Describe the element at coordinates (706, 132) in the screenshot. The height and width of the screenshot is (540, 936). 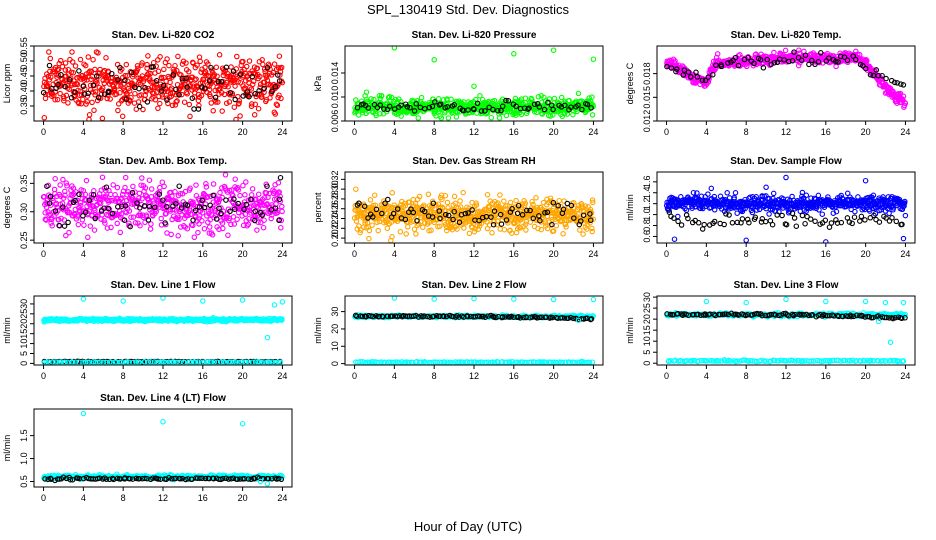
I see `x-tick-label: 4` at that location.